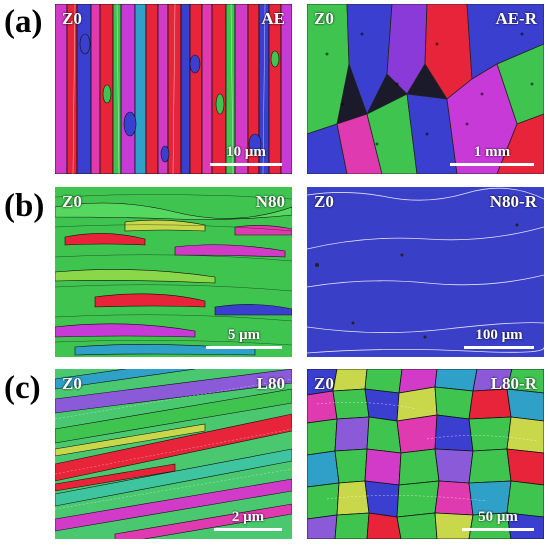 The width and height of the screenshot is (548, 550). I want to click on n80-r-sample-tag: Z0, so click(324, 201).